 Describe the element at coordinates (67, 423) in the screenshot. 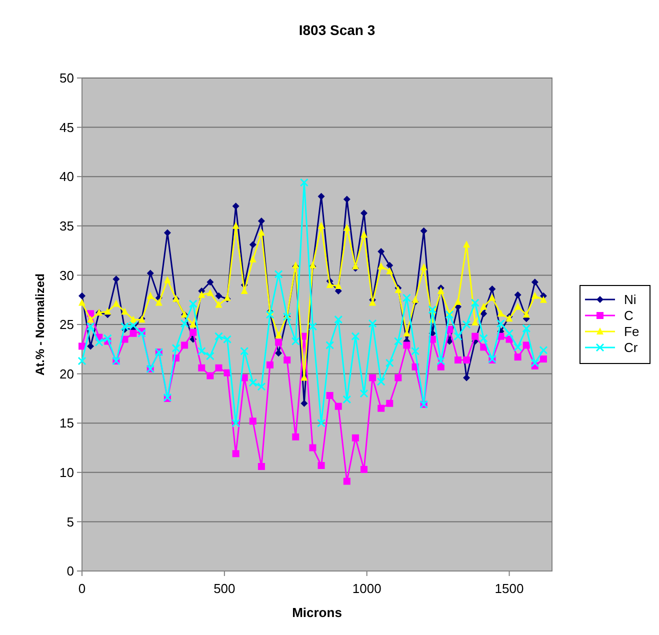

I see `y-tick-label: 15` at that location.